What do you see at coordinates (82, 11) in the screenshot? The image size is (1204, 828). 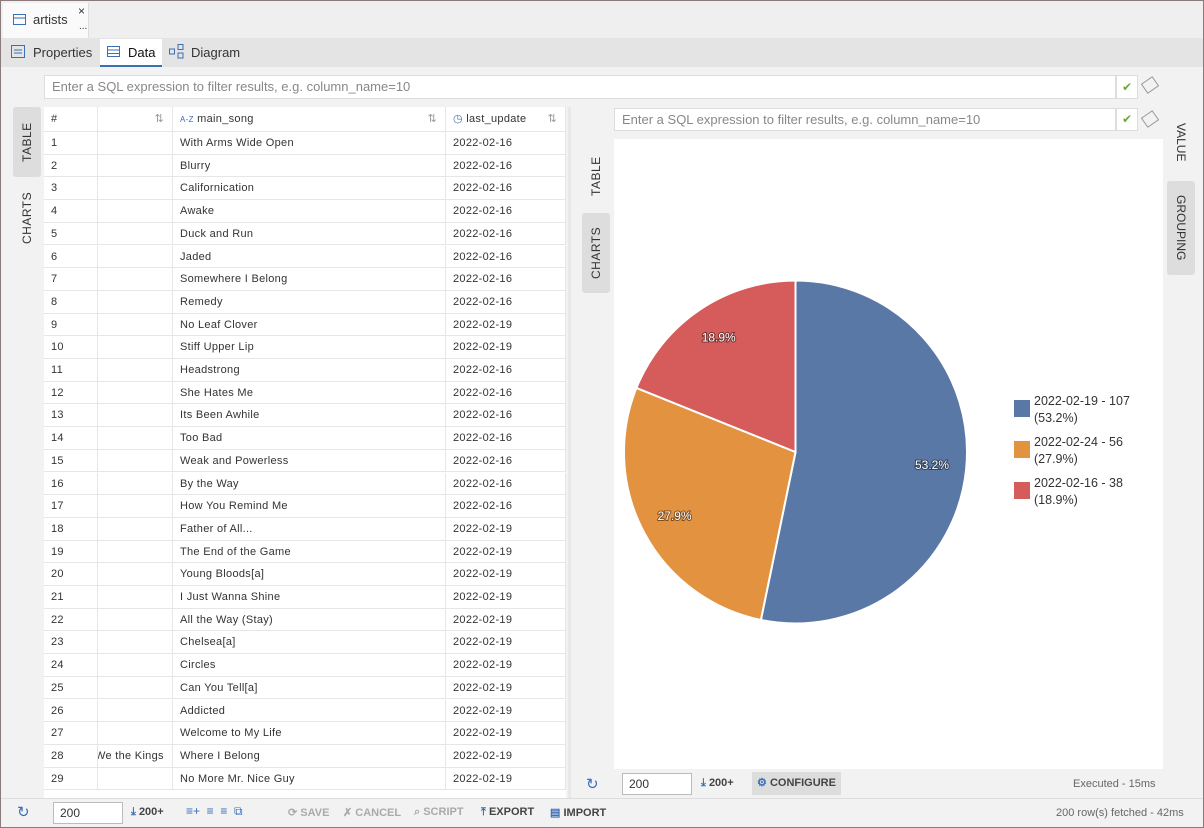 I see `tab-close: ×` at bounding box center [82, 11].